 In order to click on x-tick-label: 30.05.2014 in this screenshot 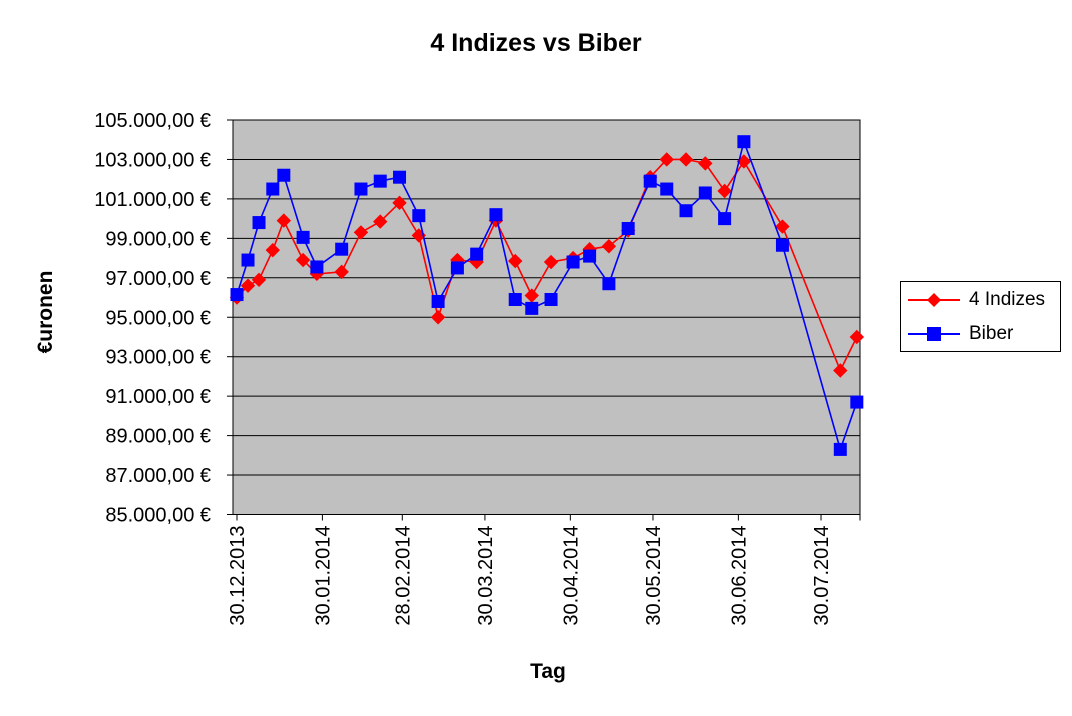, I will do `click(654, 576)`.